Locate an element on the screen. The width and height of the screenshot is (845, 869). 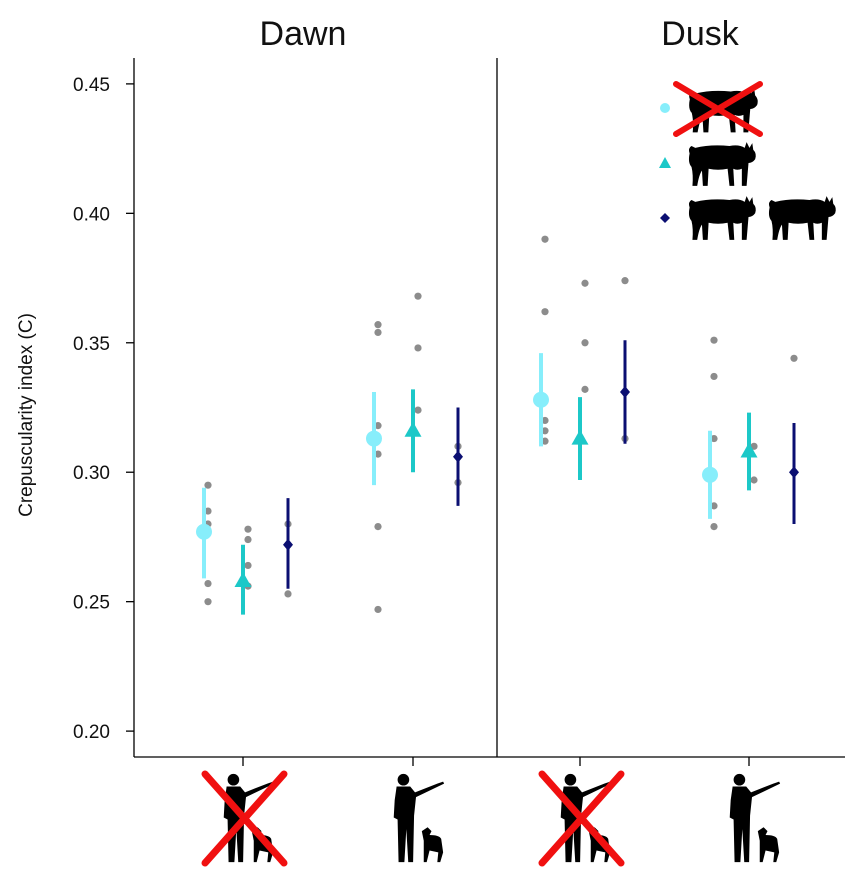
legend is located at coordinates (747, 160).